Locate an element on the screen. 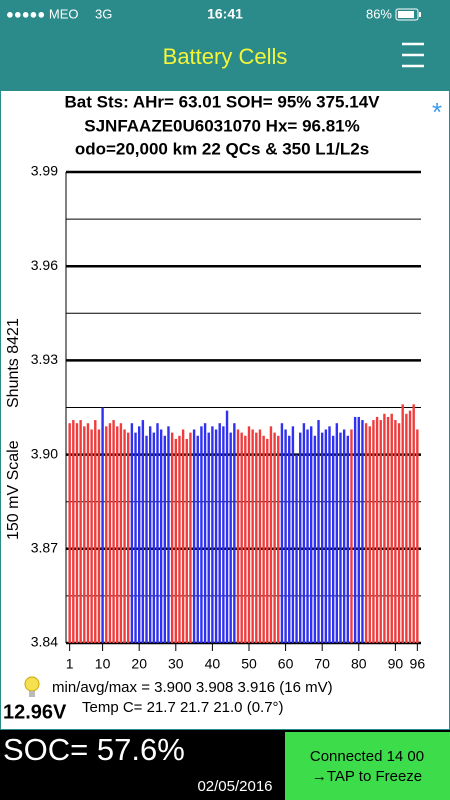  y-tick-label: 3.87 is located at coordinates (44, 548).